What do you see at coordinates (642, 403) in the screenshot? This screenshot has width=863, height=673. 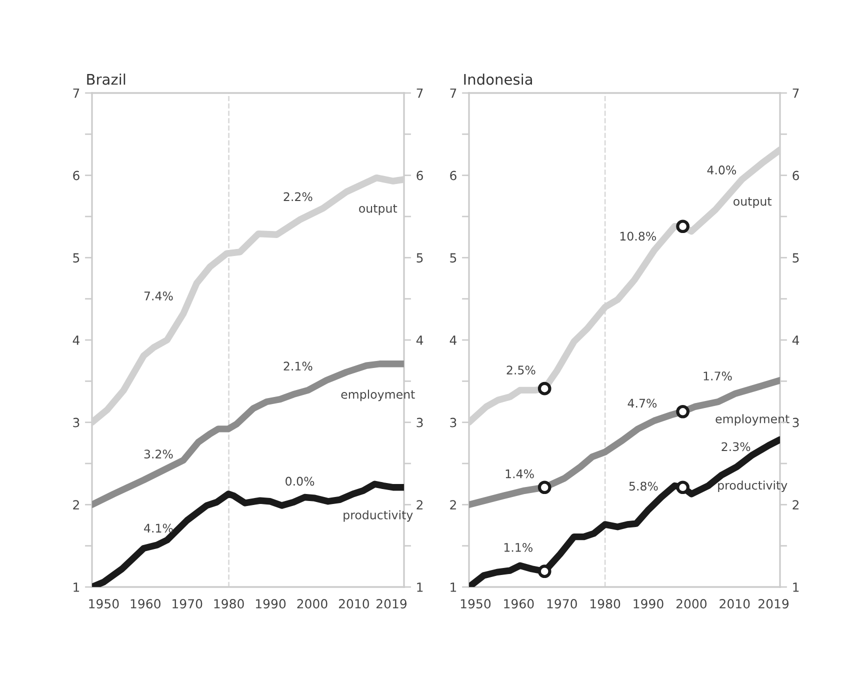 I see `annotation: 4.7%` at bounding box center [642, 403].